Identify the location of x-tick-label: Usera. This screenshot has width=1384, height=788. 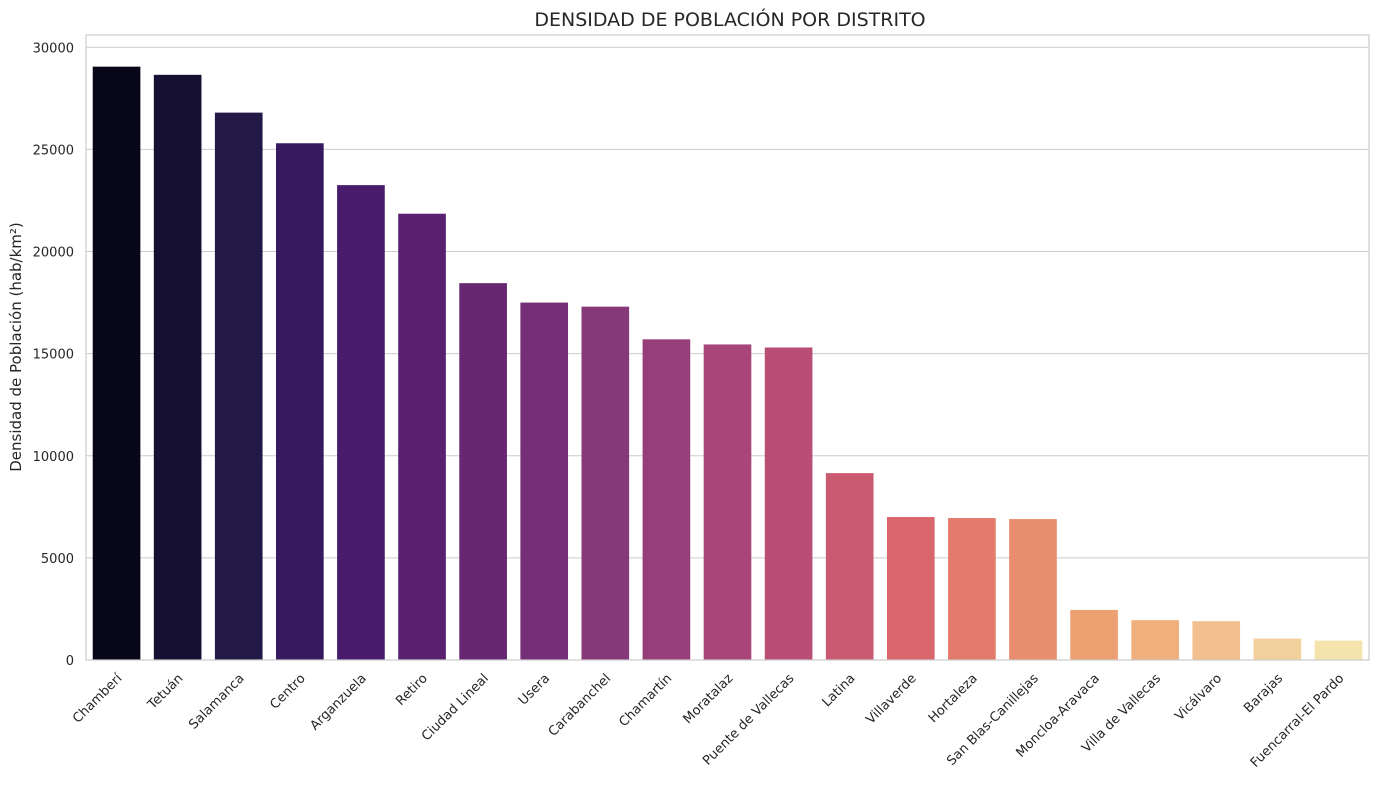
(534, 689).